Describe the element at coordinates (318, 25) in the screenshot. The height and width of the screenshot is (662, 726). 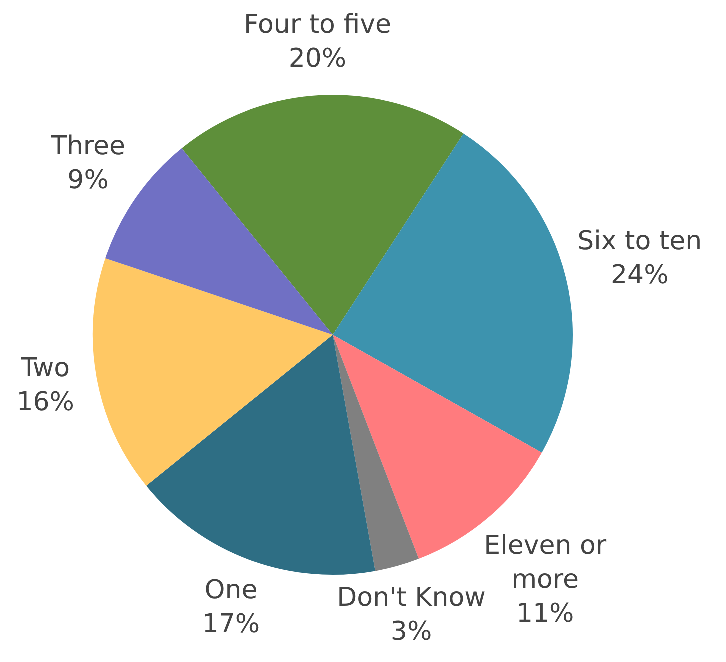
I see `slice-label: Four to five` at that location.